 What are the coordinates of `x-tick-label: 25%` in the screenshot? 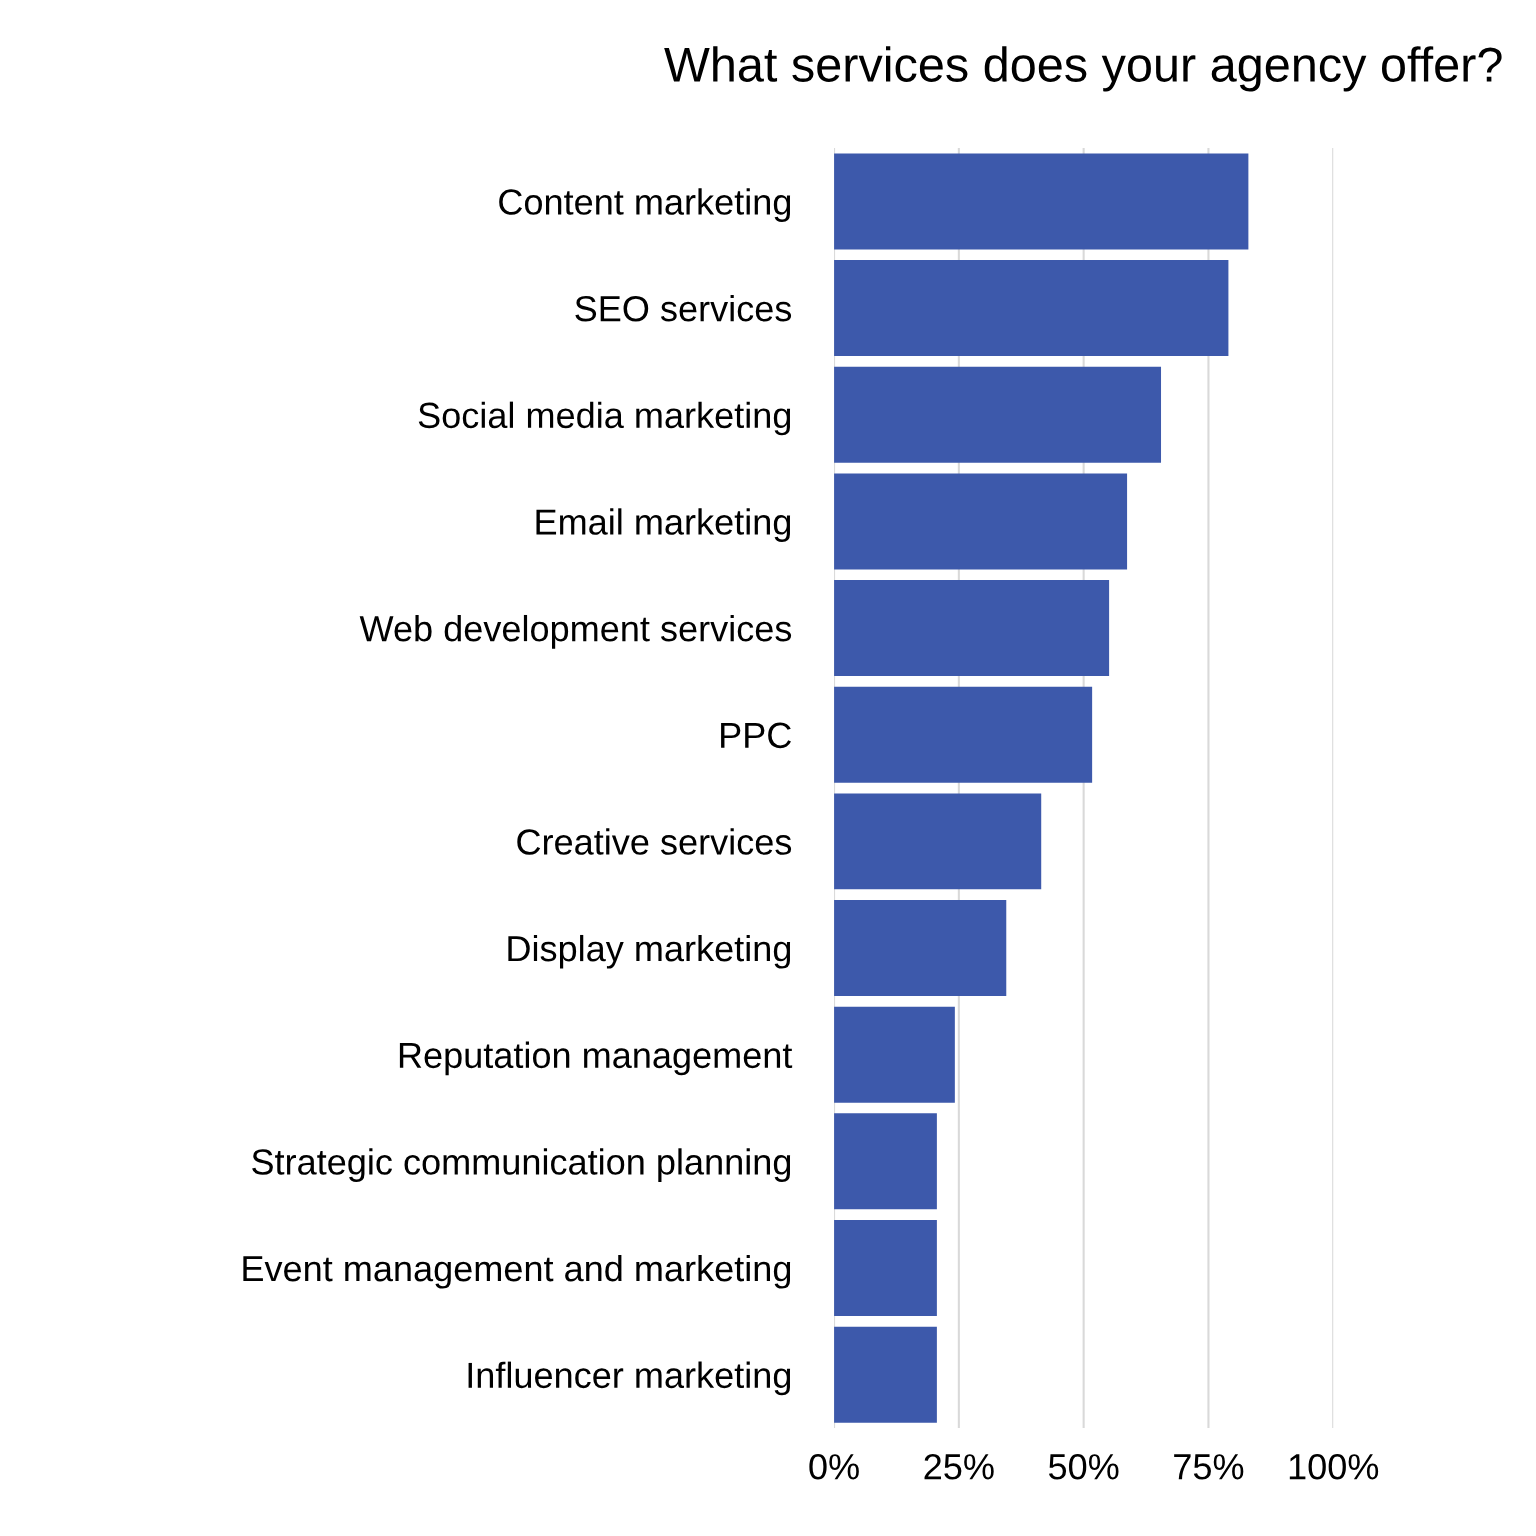 It's located at (959, 1466).